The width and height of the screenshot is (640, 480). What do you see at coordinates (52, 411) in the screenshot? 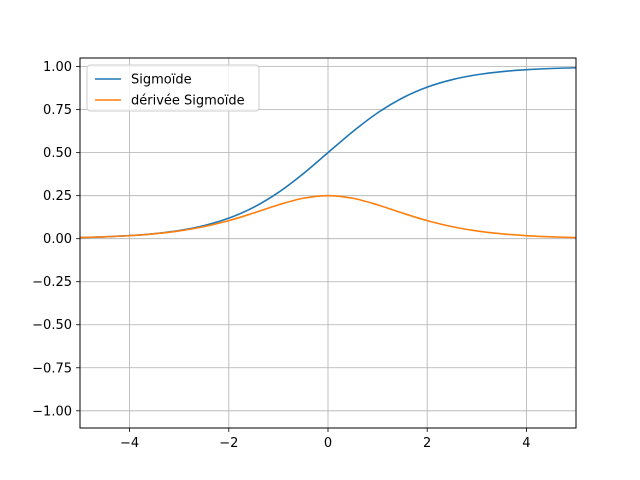
I see `y-tick-label: −1.00` at bounding box center [52, 411].